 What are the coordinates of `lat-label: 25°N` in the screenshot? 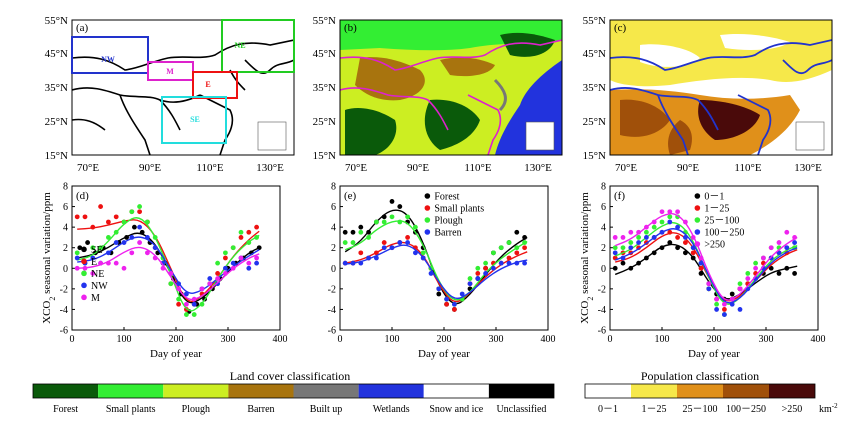 It's located at (324, 122).